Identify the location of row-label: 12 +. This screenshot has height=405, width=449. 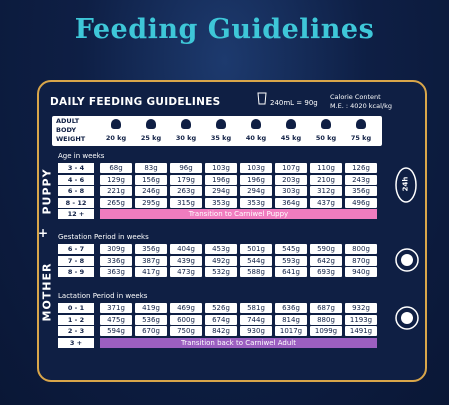
(76, 214).